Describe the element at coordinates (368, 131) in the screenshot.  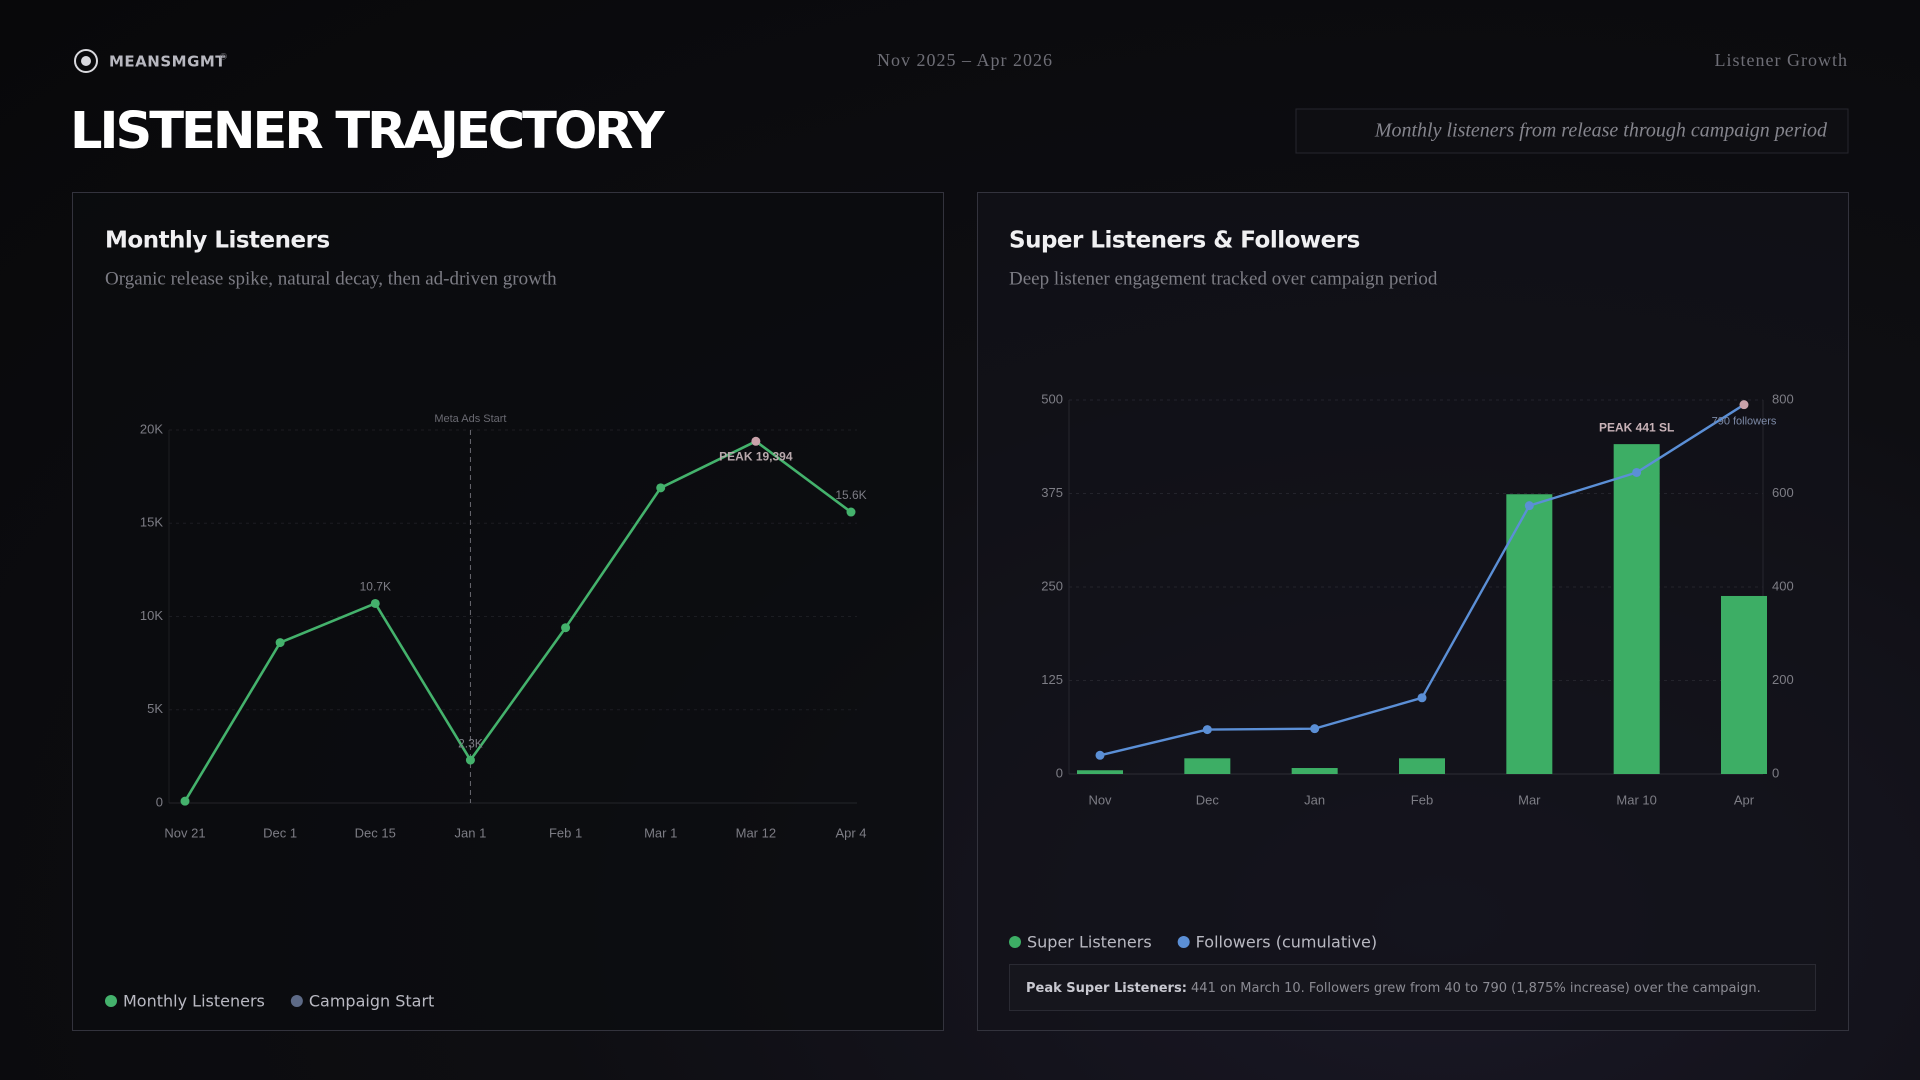
I see `page-title: LISTENER TRAJECTORY` at that location.